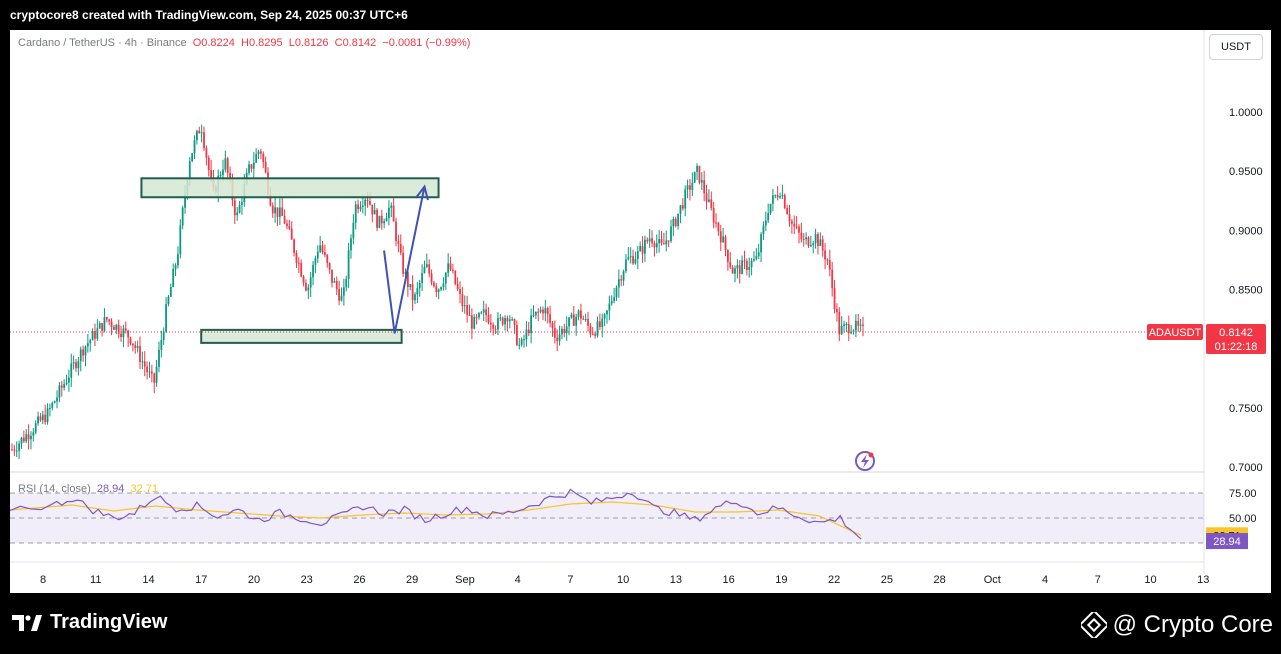  What do you see at coordinates (436, 518) in the screenshot?
I see `rsi-ma-line` at bounding box center [436, 518].